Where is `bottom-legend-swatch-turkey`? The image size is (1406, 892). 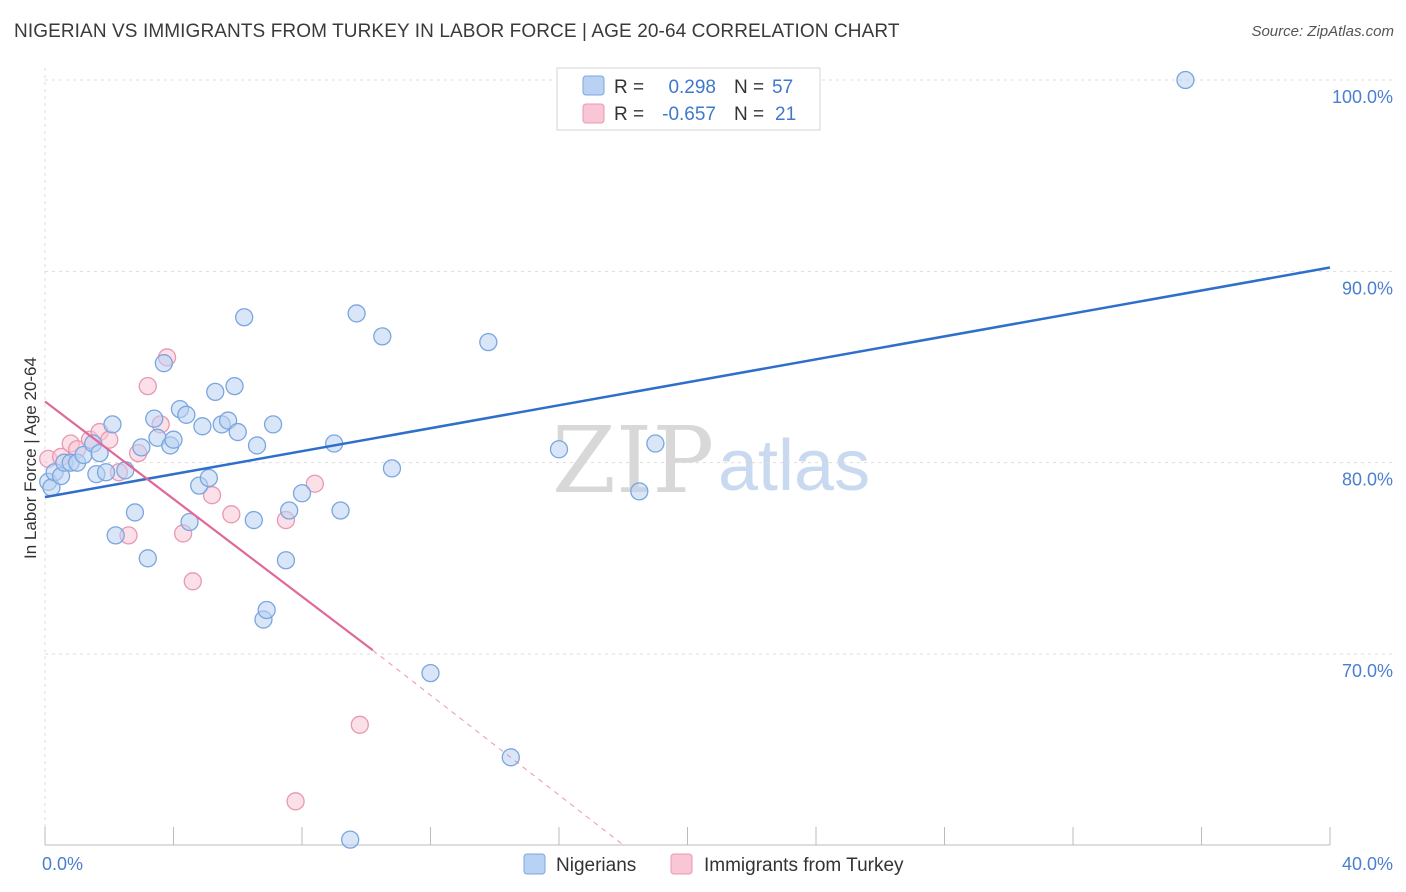 bottom-legend-swatch-turkey is located at coordinates (681, 864).